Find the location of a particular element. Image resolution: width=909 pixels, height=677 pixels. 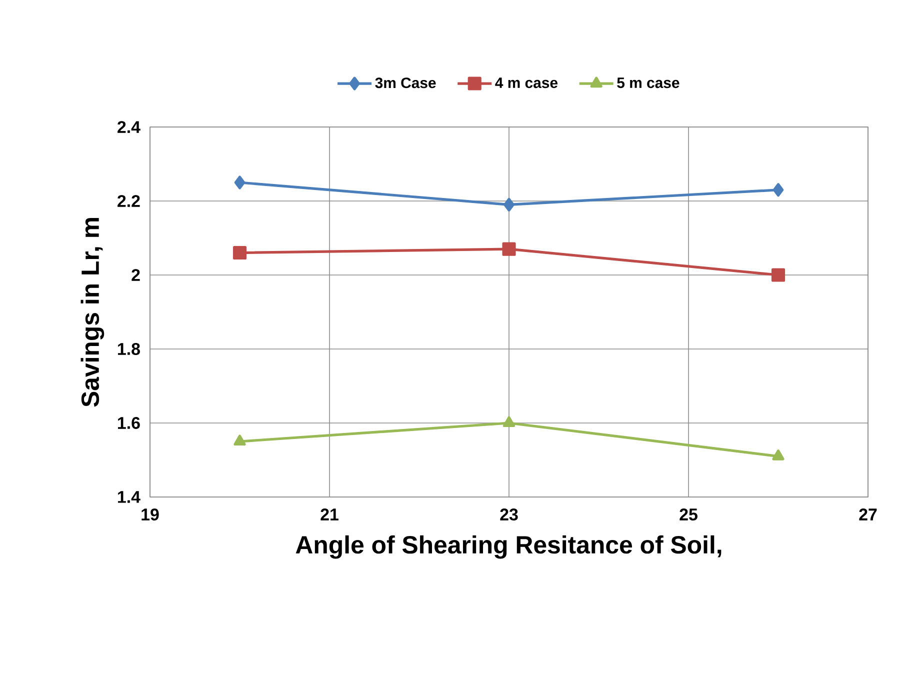

y-tick-label: 2 is located at coordinates (136, 275).